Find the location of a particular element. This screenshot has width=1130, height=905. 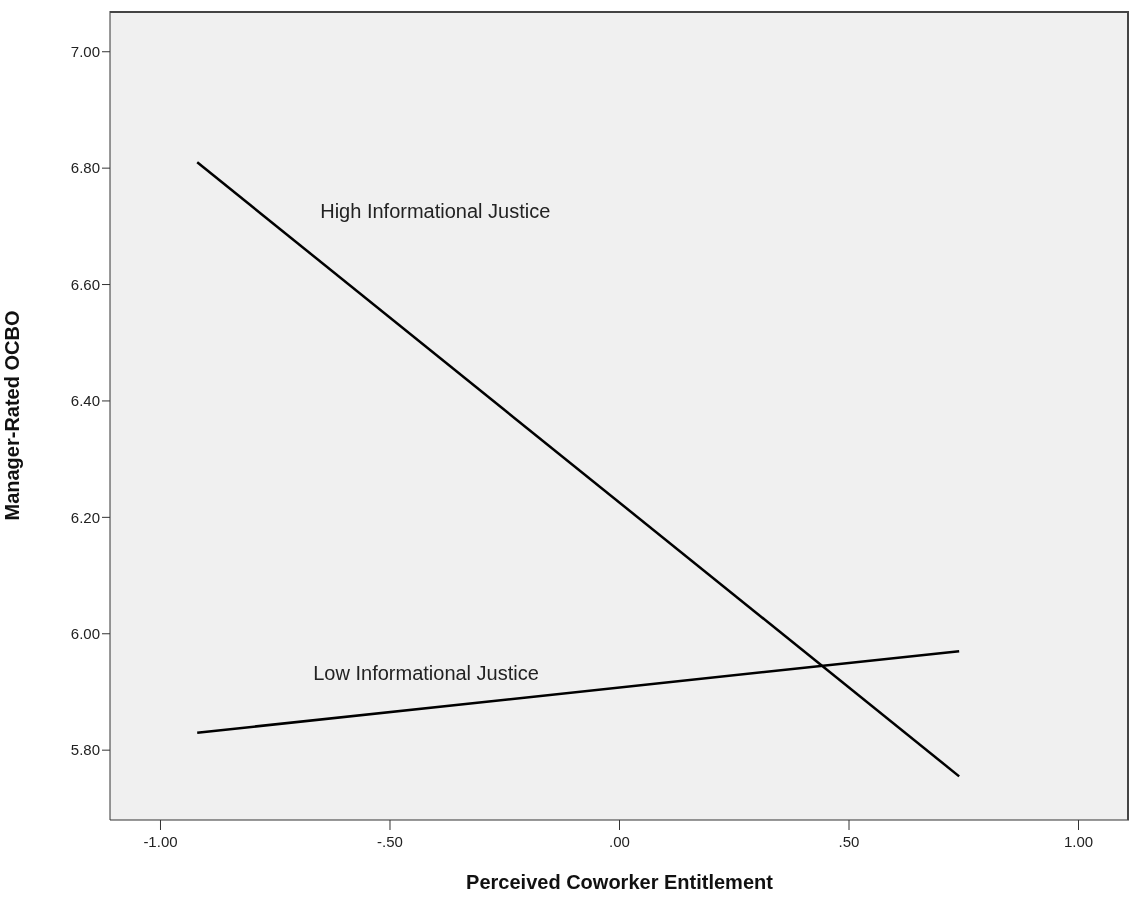

y-tick-label: 6.60 is located at coordinates (85, 284).